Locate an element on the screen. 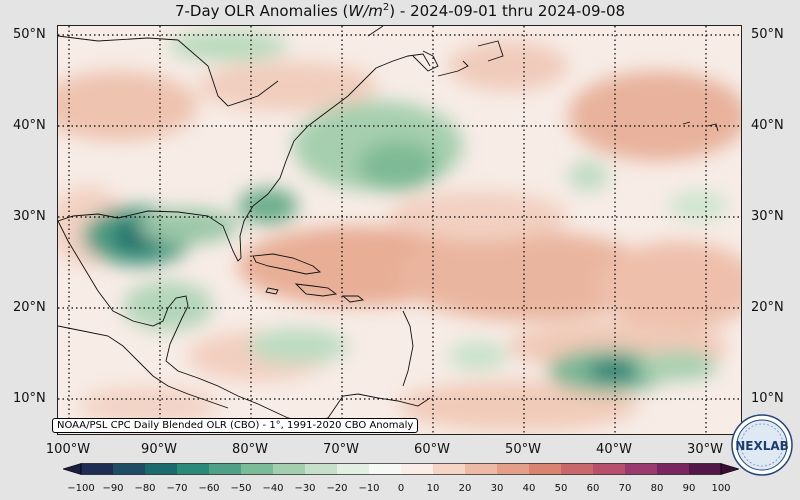  colorbar-tick-label: −30 is located at coordinates (305, 488).